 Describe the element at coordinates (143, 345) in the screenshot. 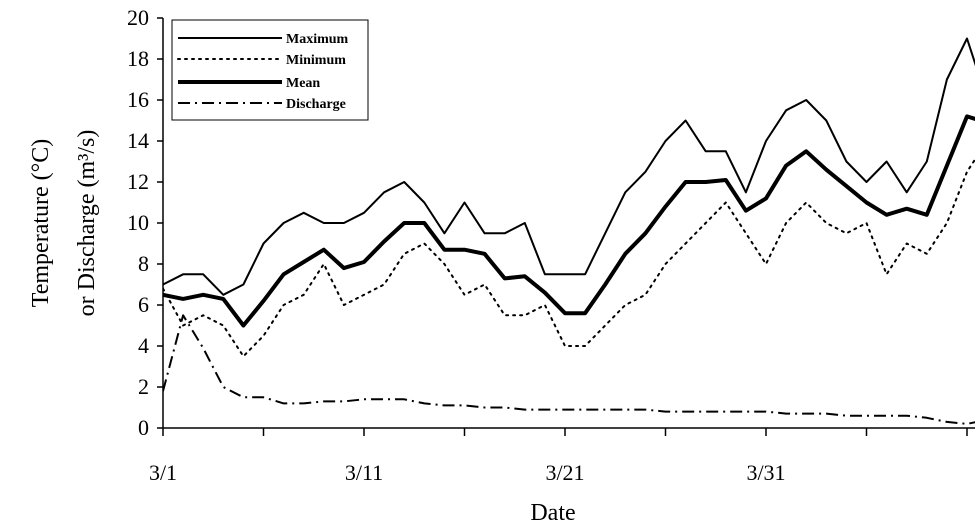

I see `y-tick-label: 4` at that location.